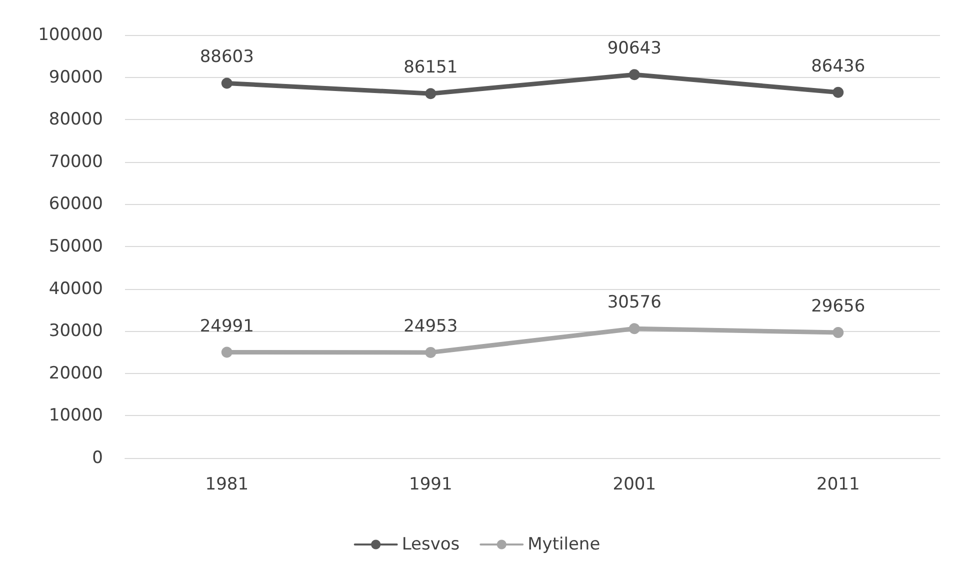  Describe the element at coordinates (838, 66) in the screenshot. I see `data-label: 86436` at that location.